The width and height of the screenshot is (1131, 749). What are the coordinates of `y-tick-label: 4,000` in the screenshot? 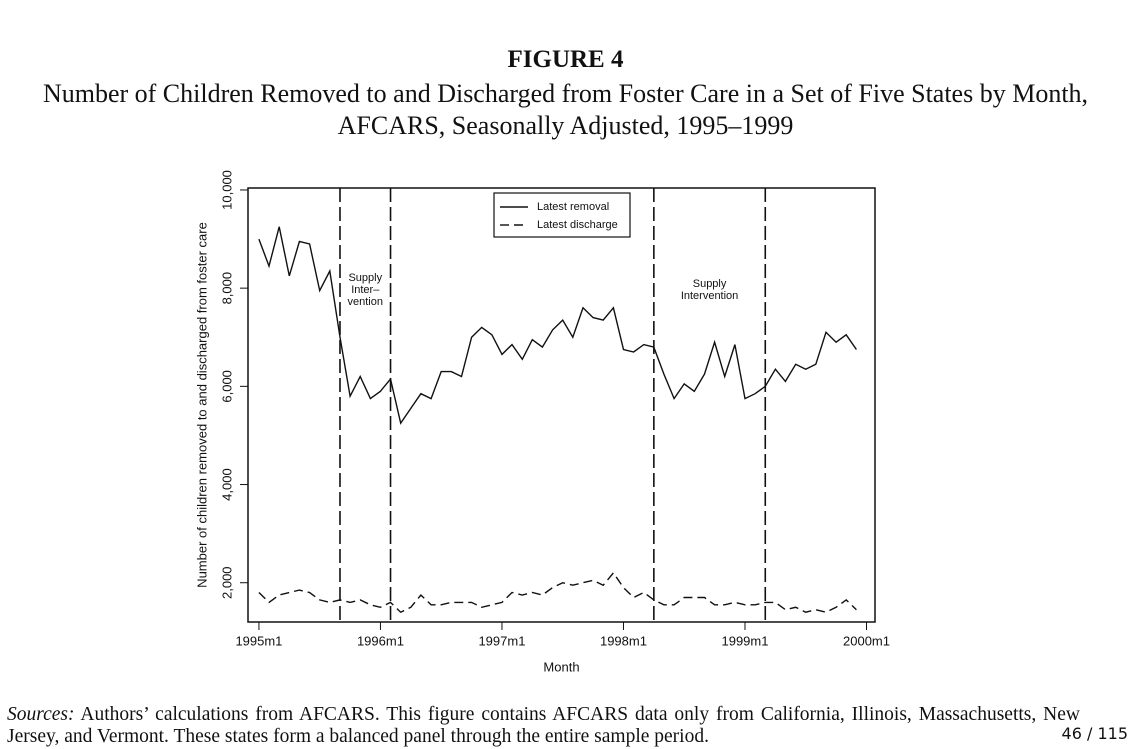 It's located at (226, 484).